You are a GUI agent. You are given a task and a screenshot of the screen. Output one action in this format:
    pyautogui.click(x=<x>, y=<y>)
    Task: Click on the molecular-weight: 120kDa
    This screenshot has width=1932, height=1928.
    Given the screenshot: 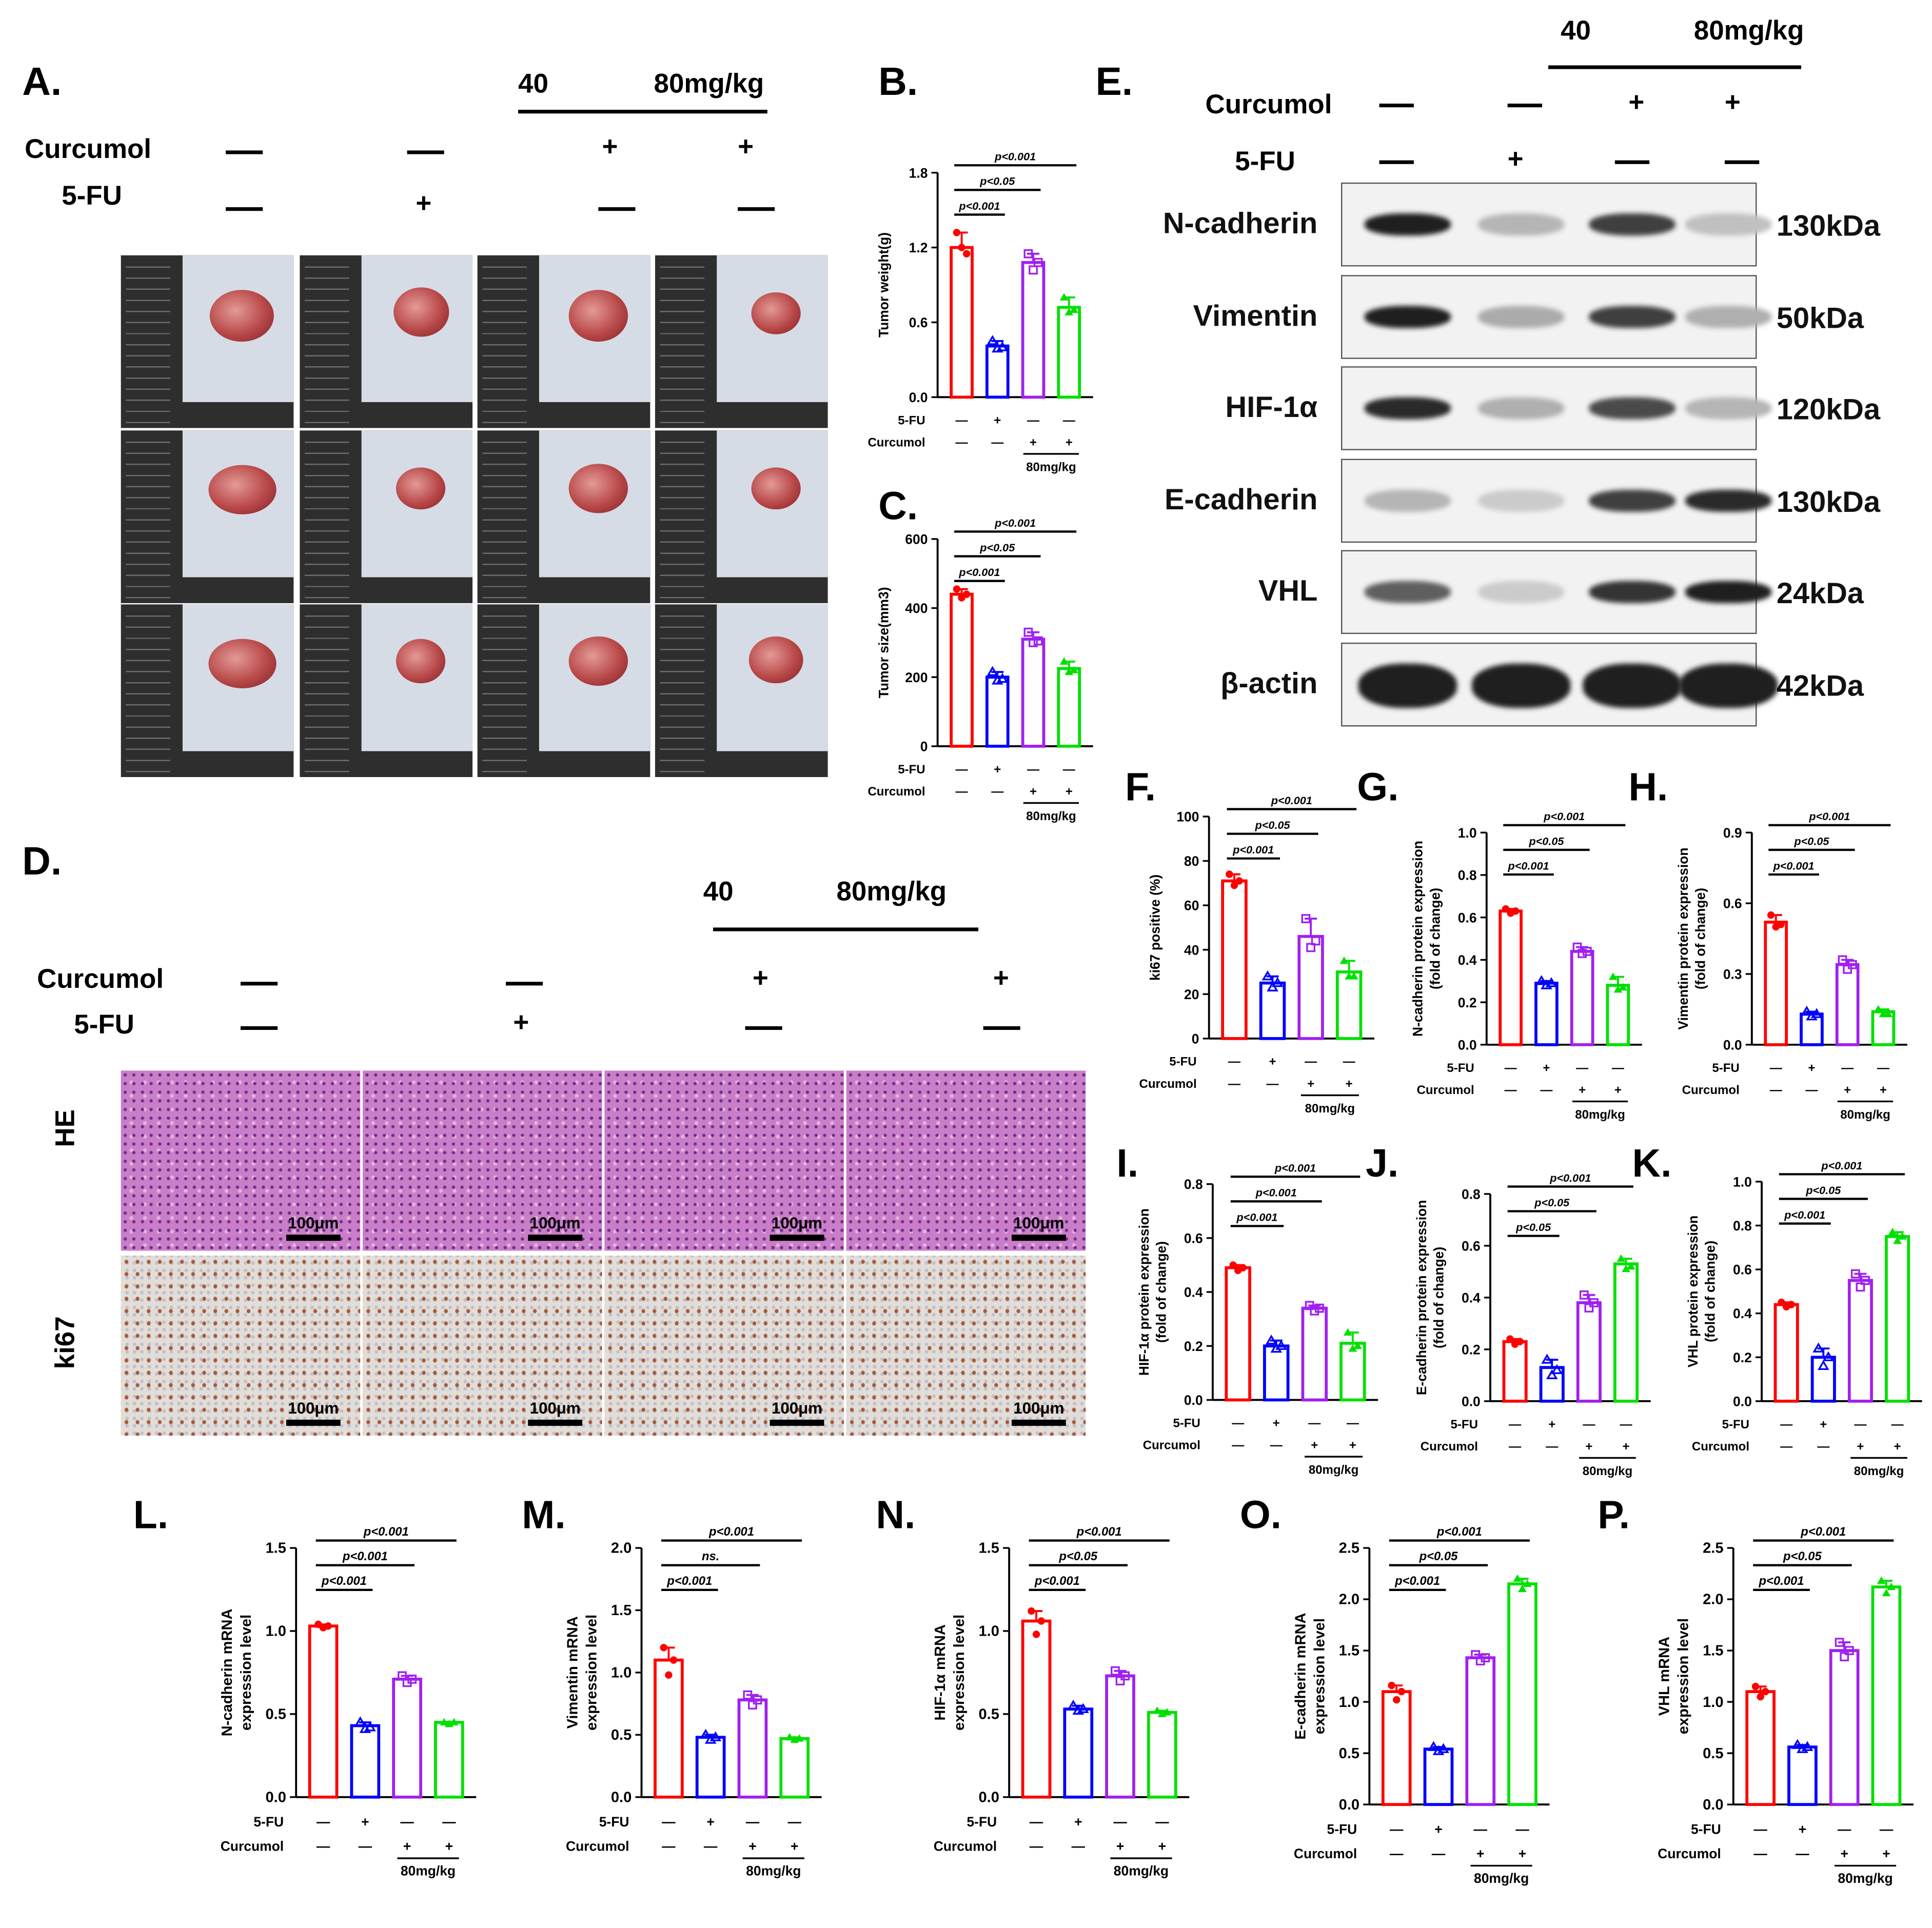 What is the action you would take?
    pyautogui.click(x=1828, y=410)
    